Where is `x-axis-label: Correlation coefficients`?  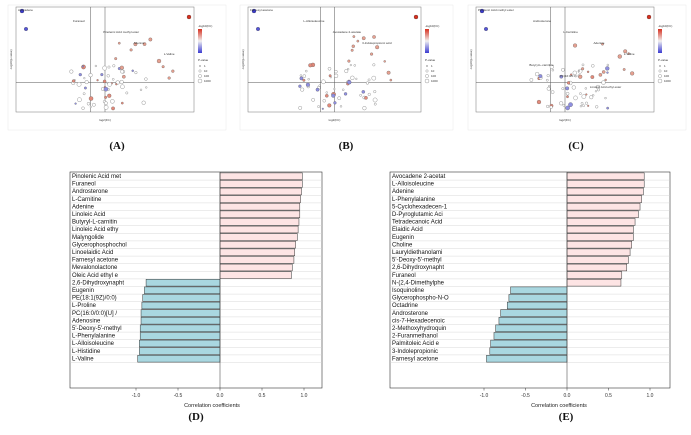 x-axis-label: Correlation coefficients is located at coordinates (212, 406).